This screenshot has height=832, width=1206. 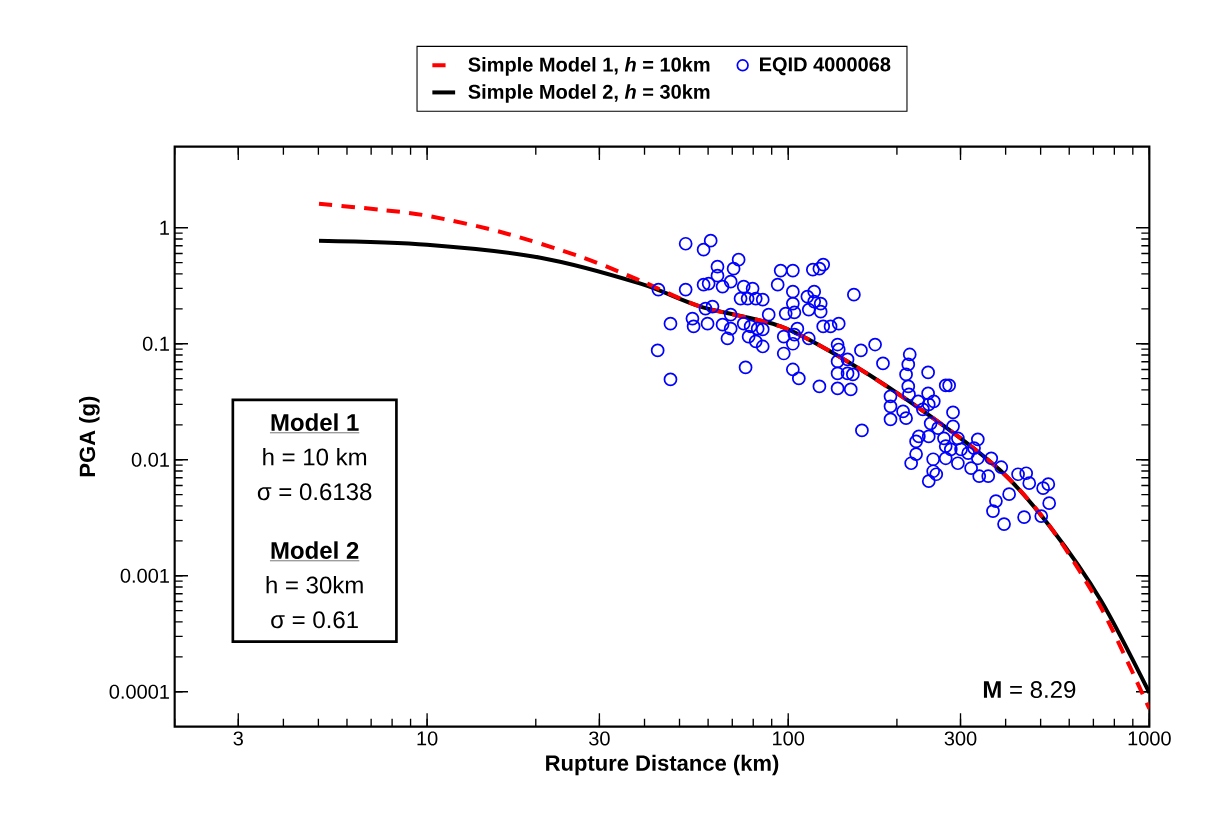 I want to click on y-tick-label: 0.1, so click(x=155, y=343).